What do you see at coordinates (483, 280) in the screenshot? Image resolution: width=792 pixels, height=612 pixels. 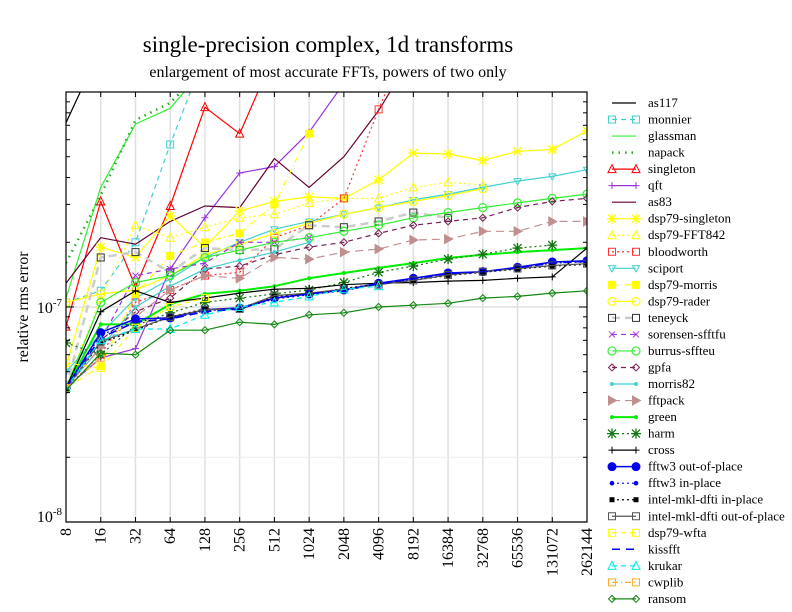 I see `plus-marker` at bounding box center [483, 280].